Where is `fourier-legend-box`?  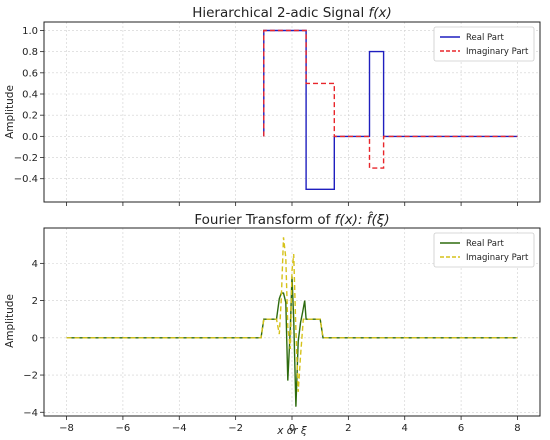
fourier-legend-box is located at coordinates (484, 250).